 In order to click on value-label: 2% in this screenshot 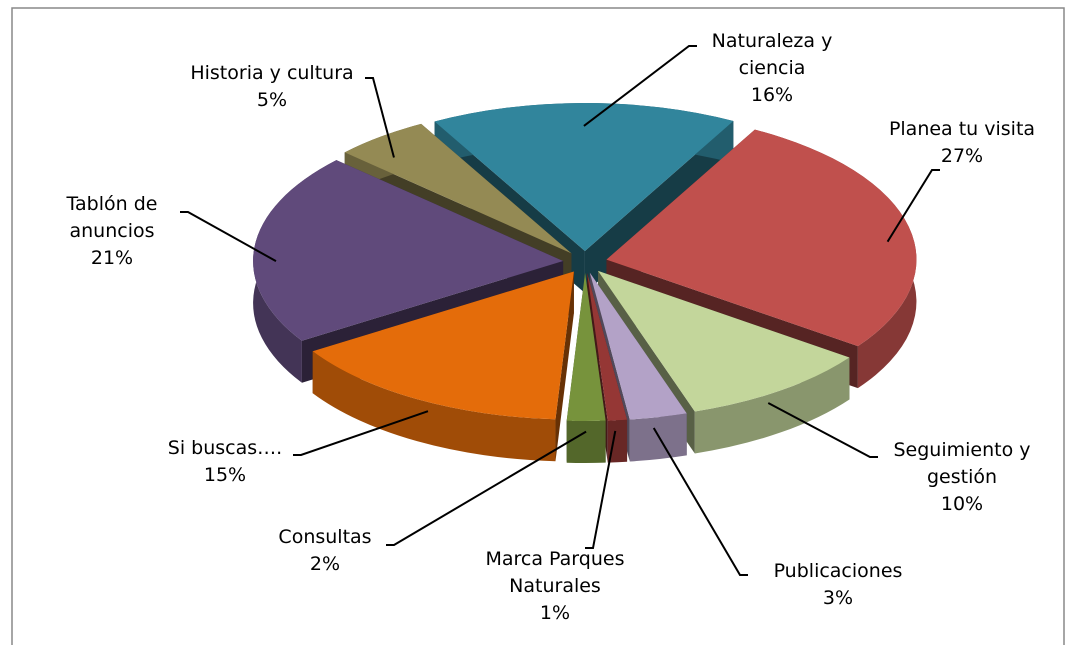, I will do `click(325, 564)`.